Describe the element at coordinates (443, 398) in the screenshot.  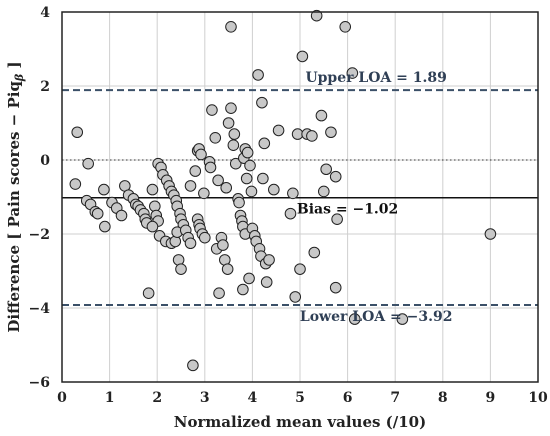
I see `x-tick-label: 8` at that location.